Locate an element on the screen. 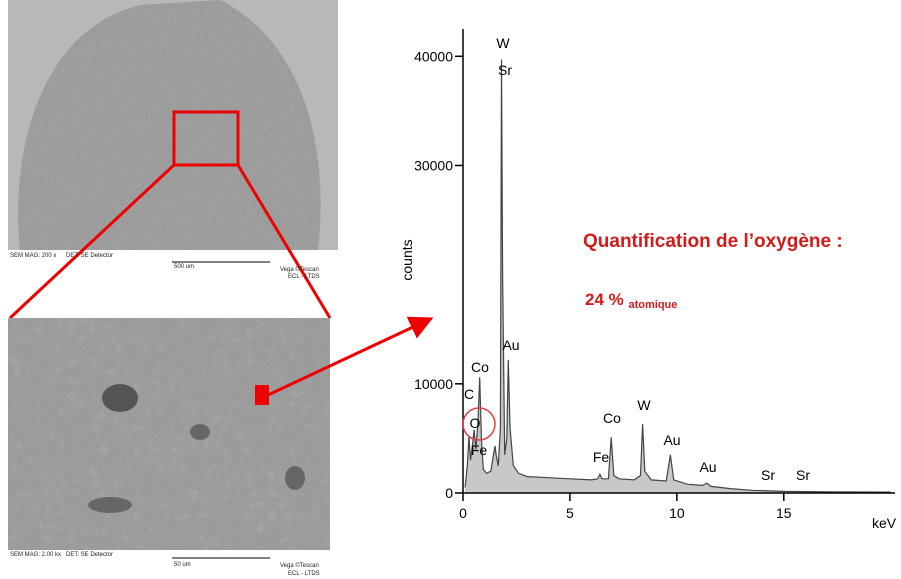 The width and height of the screenshot is (901, 579). unit: atomique is located at coordinates (652, 305).